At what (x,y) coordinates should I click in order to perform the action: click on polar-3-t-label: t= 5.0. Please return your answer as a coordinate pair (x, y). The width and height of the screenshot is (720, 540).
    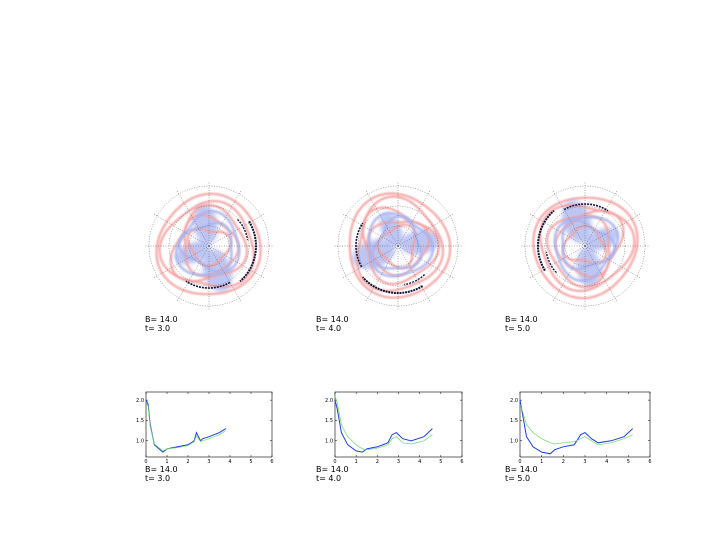
    Looking at the image, I should click on (517, 328).